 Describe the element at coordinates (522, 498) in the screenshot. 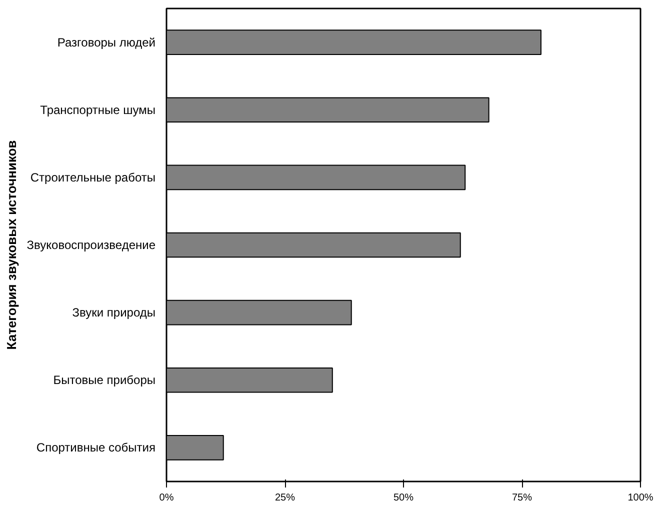

I see `x-tick-label: 75%` at that location.